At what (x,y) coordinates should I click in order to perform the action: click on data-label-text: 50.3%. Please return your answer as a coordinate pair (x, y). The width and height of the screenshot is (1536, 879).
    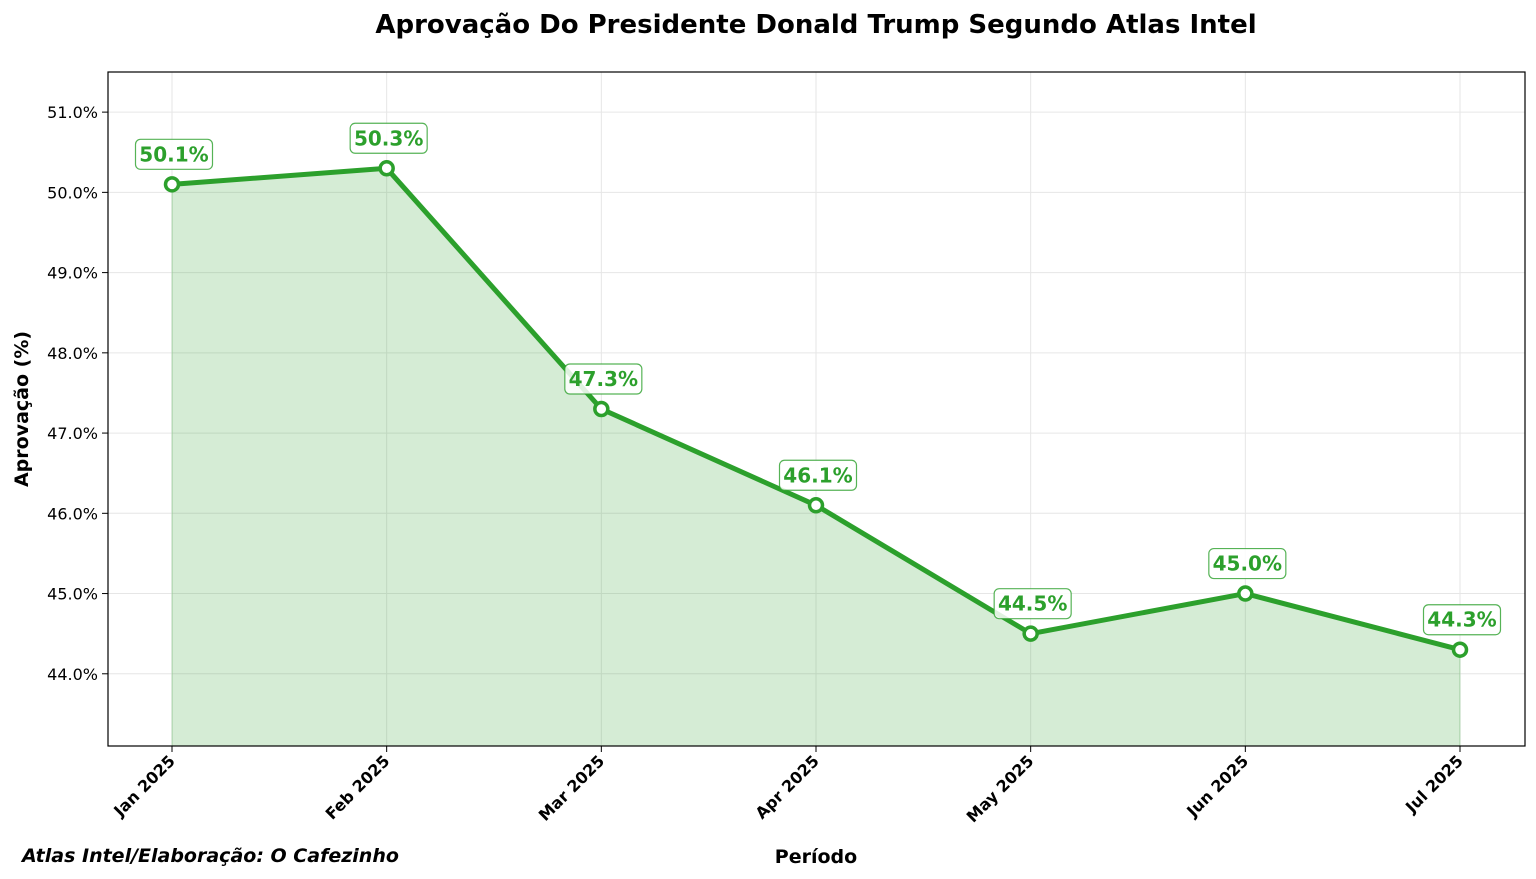
    Looking at the image, I should click on (388, 138).